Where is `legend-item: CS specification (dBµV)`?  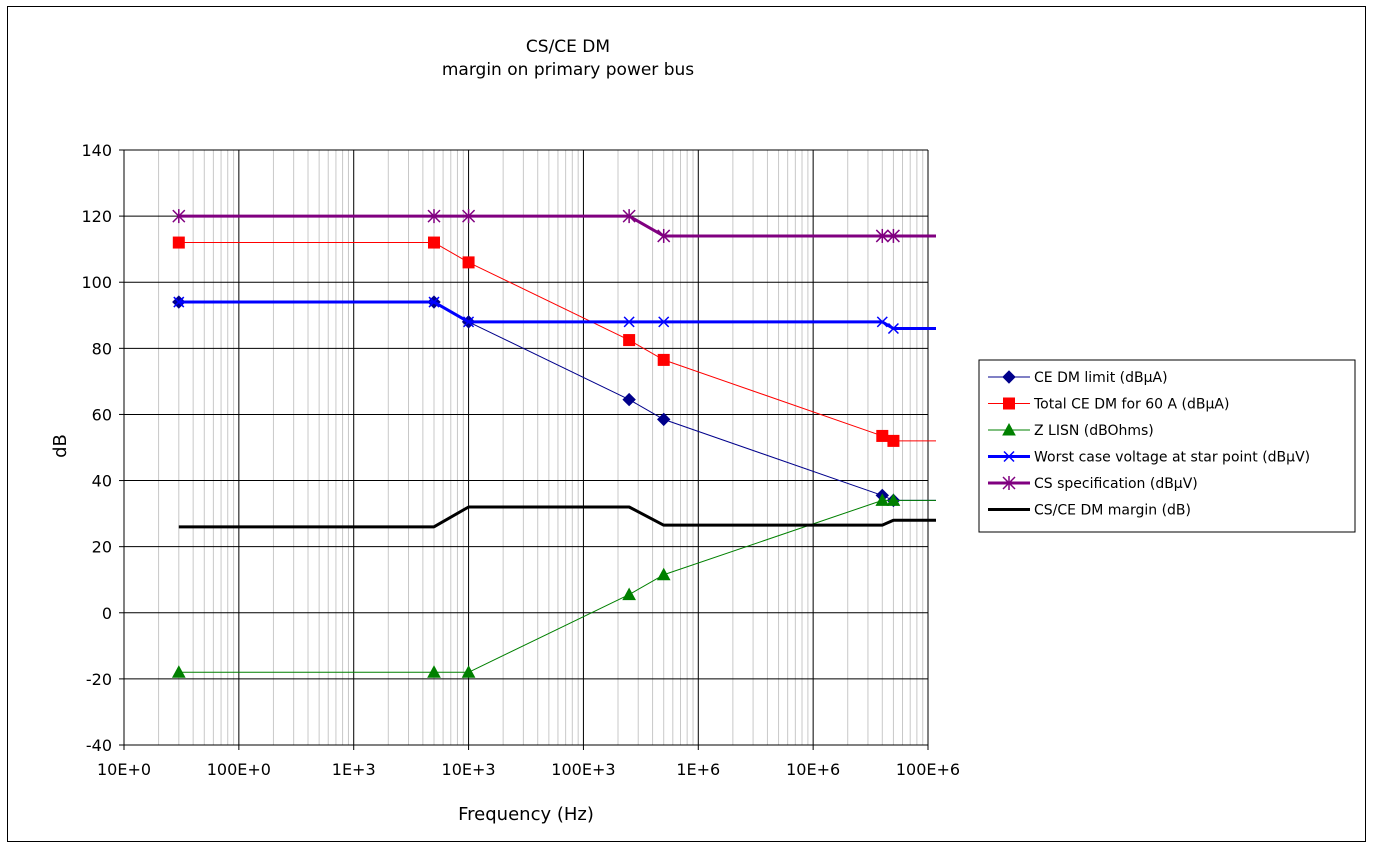
legend-item: CS specification (dBµV) is located at coordinates (1093, 484).